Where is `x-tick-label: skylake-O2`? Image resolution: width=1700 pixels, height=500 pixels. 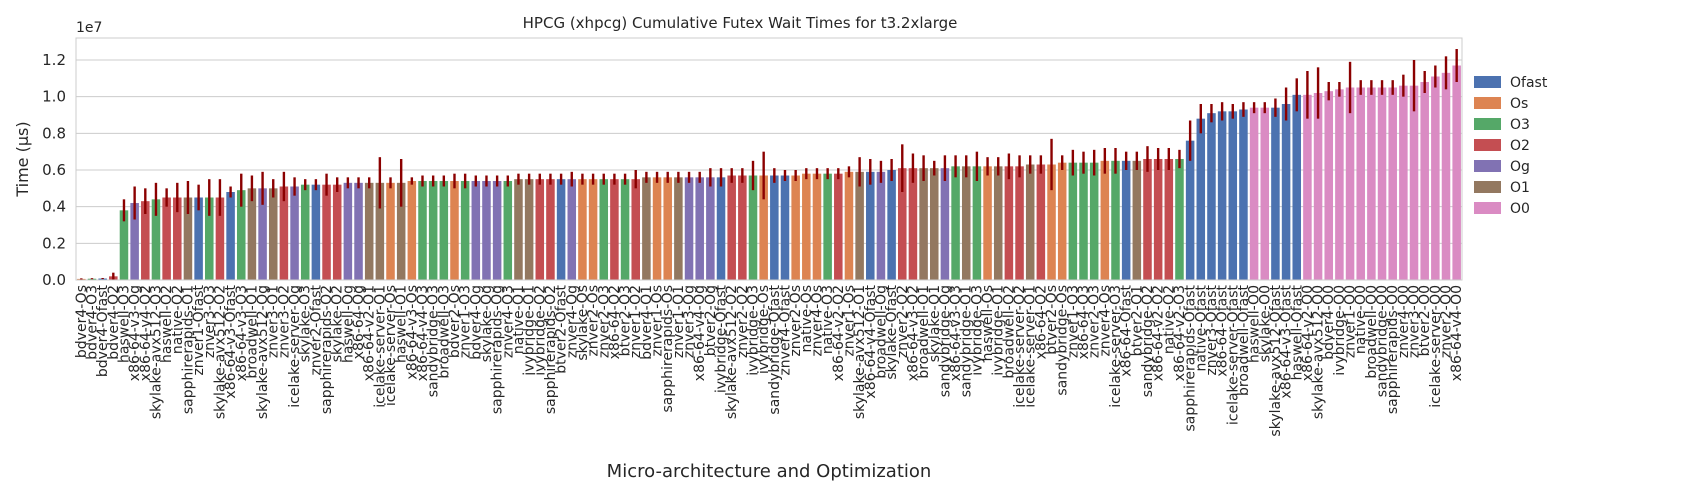 x-tick-label: skylake-O2 is located at coordinates (338, 323).